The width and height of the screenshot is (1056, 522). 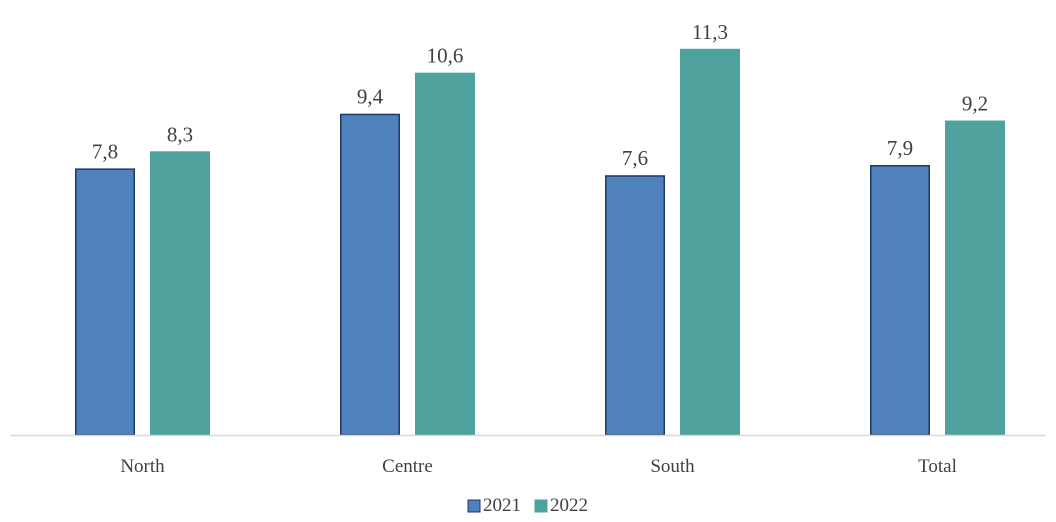 I want to click on data-label-south-2022: 11,3, so click(x=710, y=32).